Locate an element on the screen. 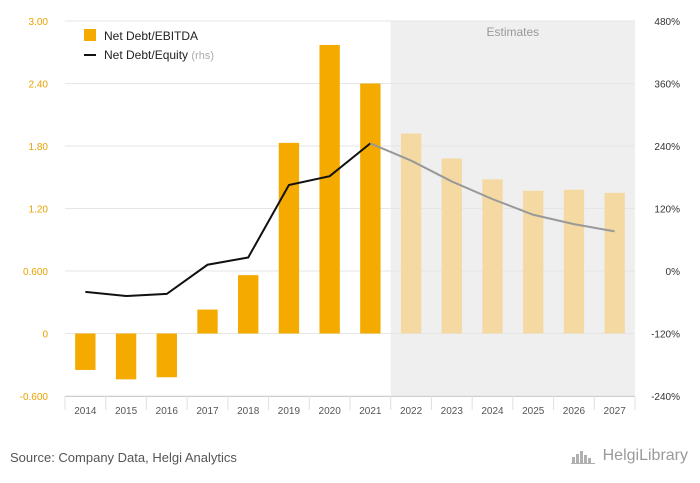 The image size is (700, 483). x-tick-label: 2021 is located at coordinates (370, 411).